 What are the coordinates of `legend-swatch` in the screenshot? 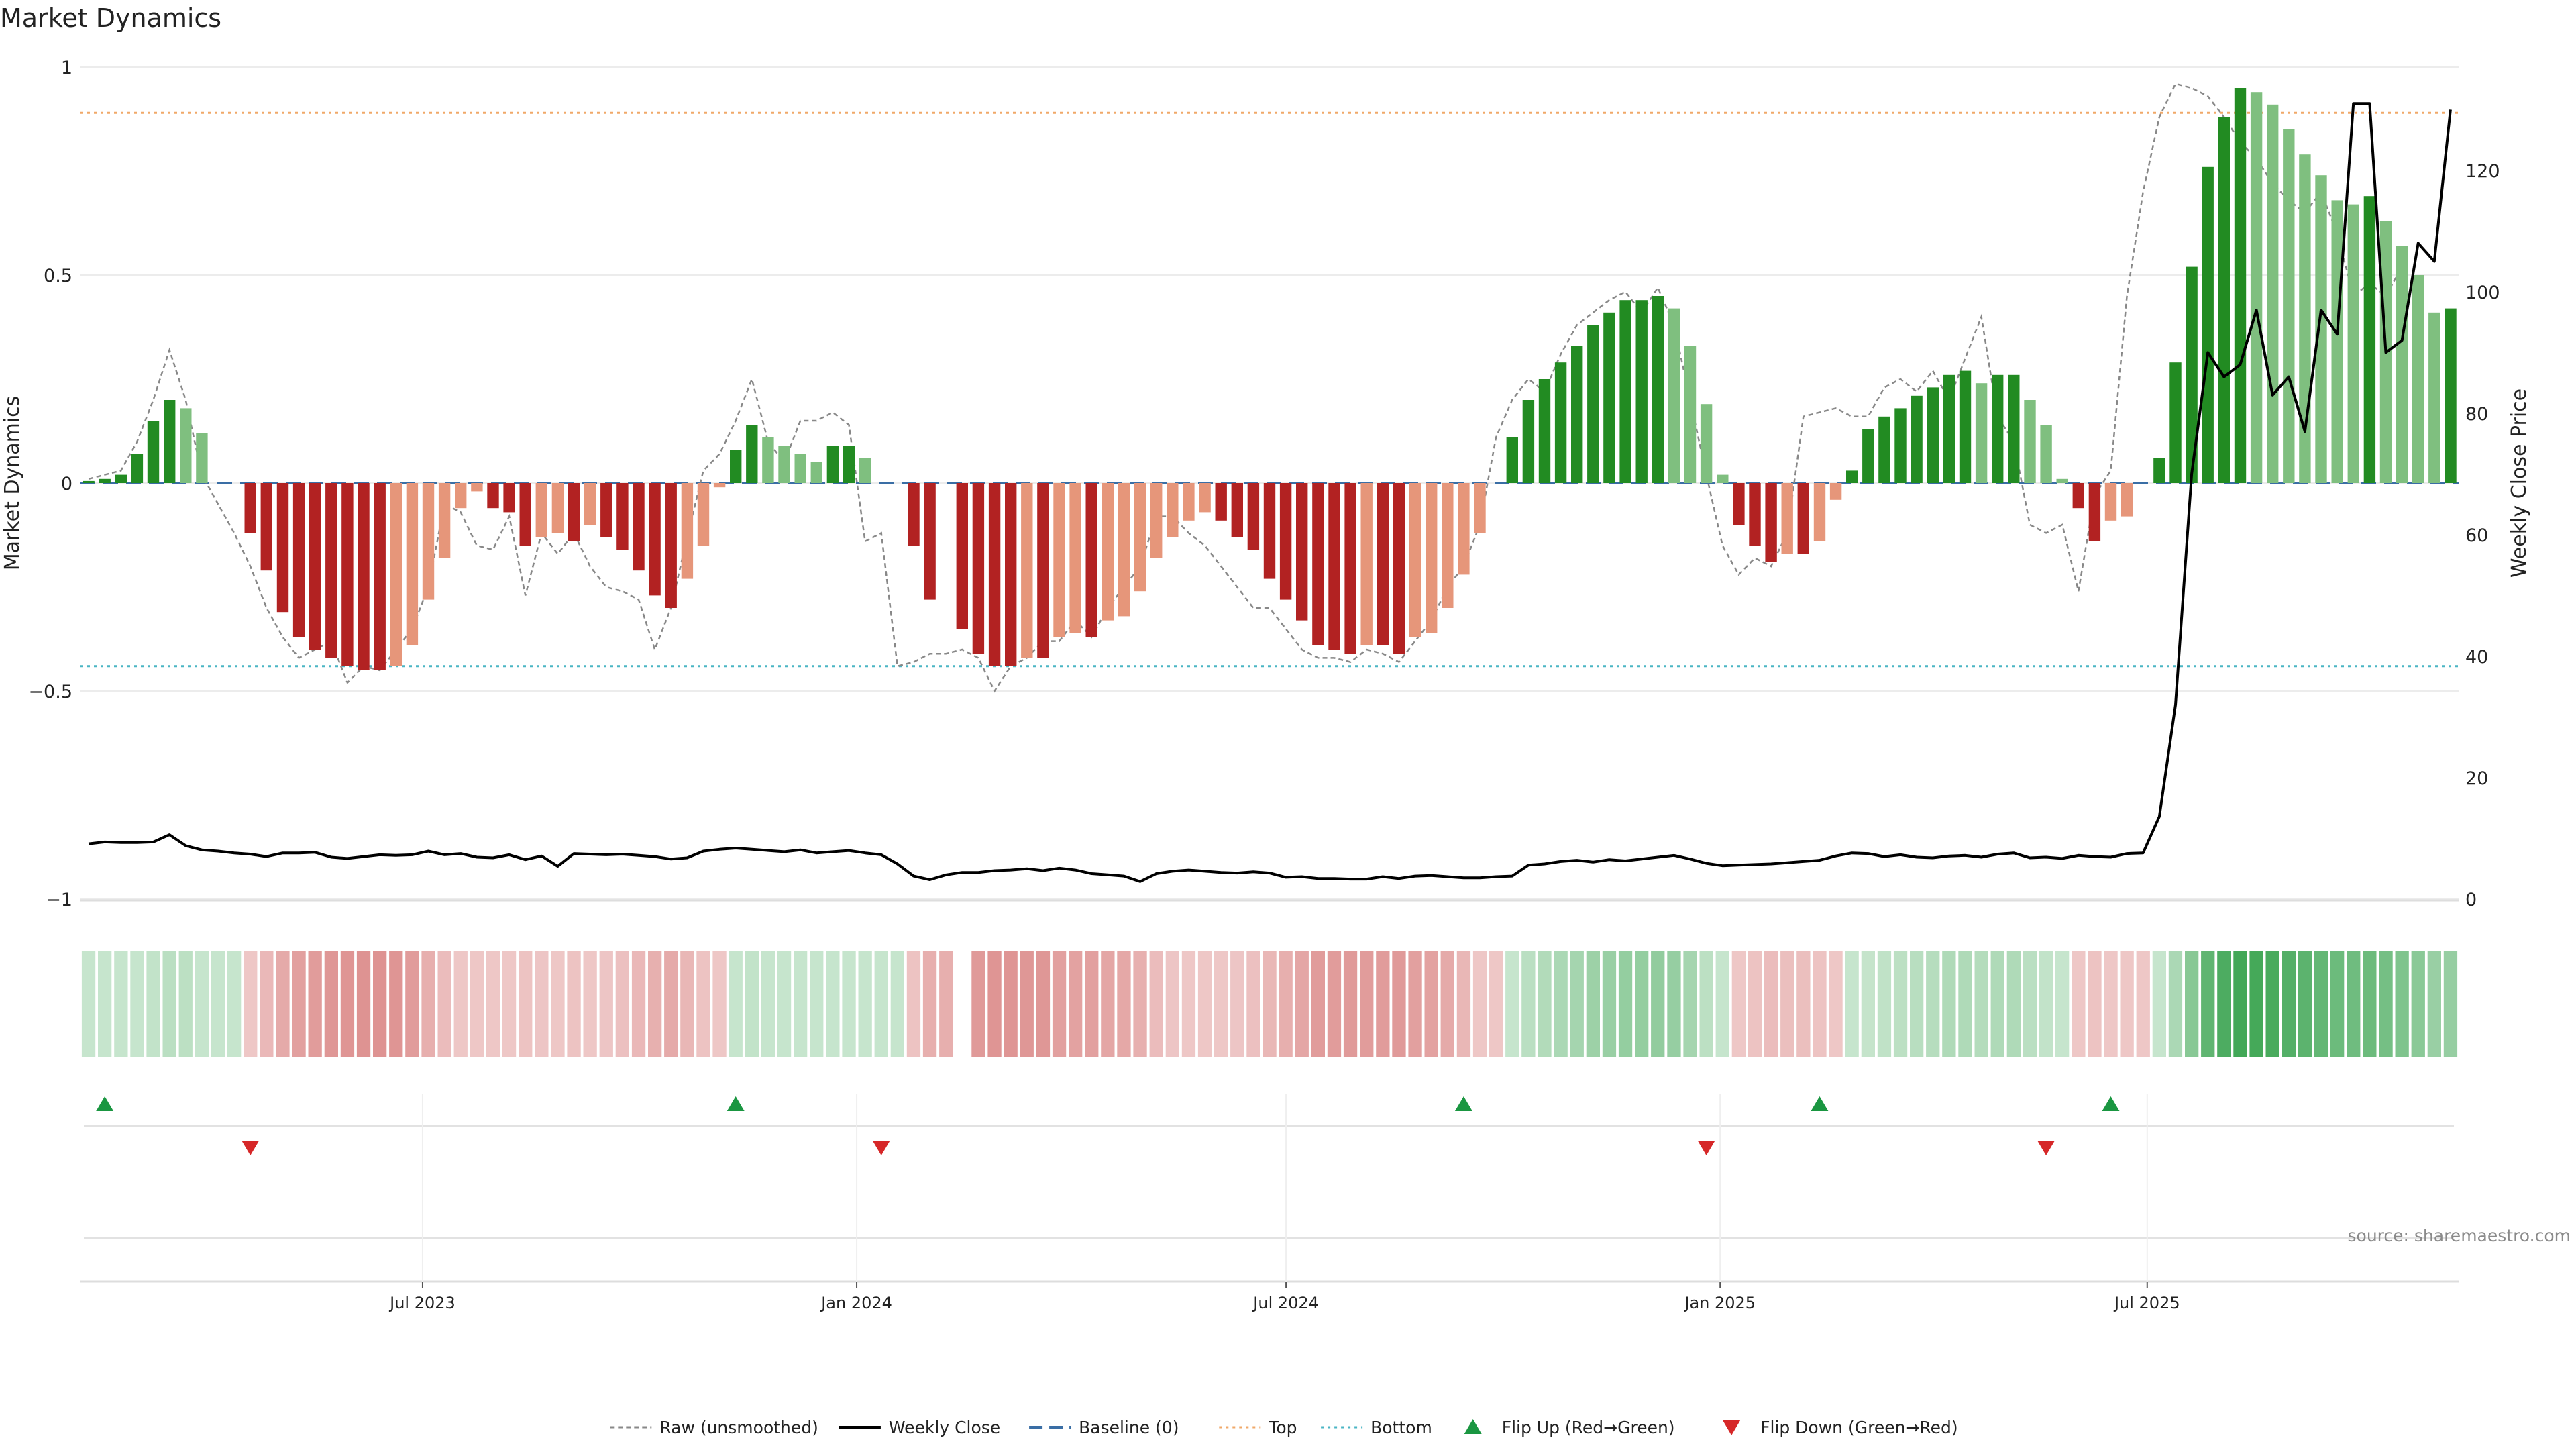 It's located at (1473, 1426).